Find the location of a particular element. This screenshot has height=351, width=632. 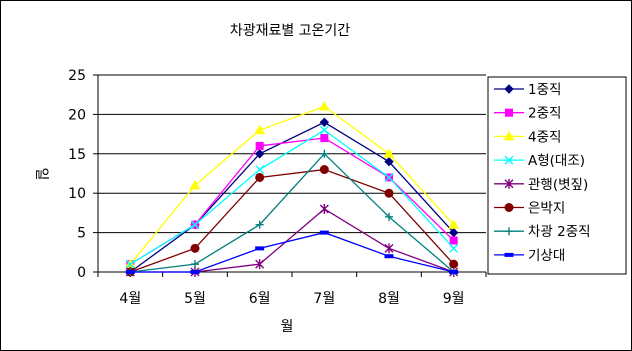

legend-item: 관행(볏짚) is located at coordinates (541, 185).